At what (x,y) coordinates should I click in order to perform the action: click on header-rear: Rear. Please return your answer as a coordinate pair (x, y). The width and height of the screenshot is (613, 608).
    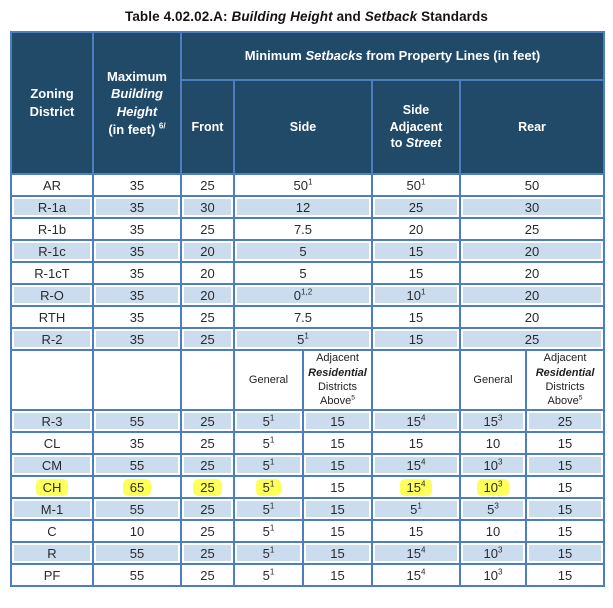
    Looking at the image, I should click on (532, 127).